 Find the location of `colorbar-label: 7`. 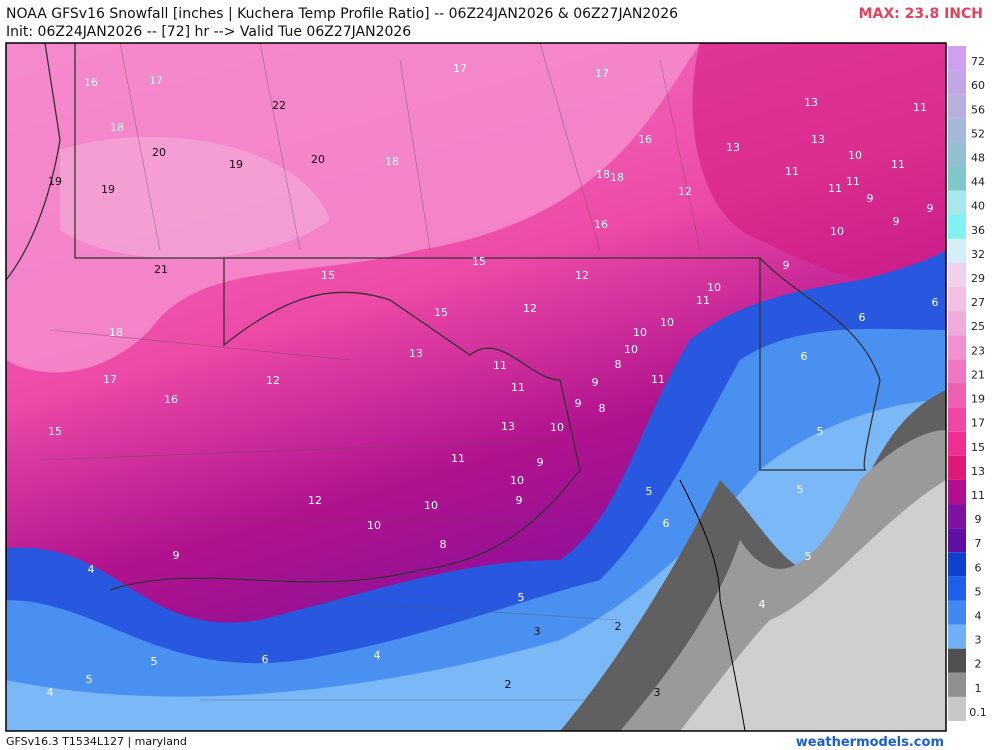

colorbar-label: 7 is located at coordinates (978, 543).